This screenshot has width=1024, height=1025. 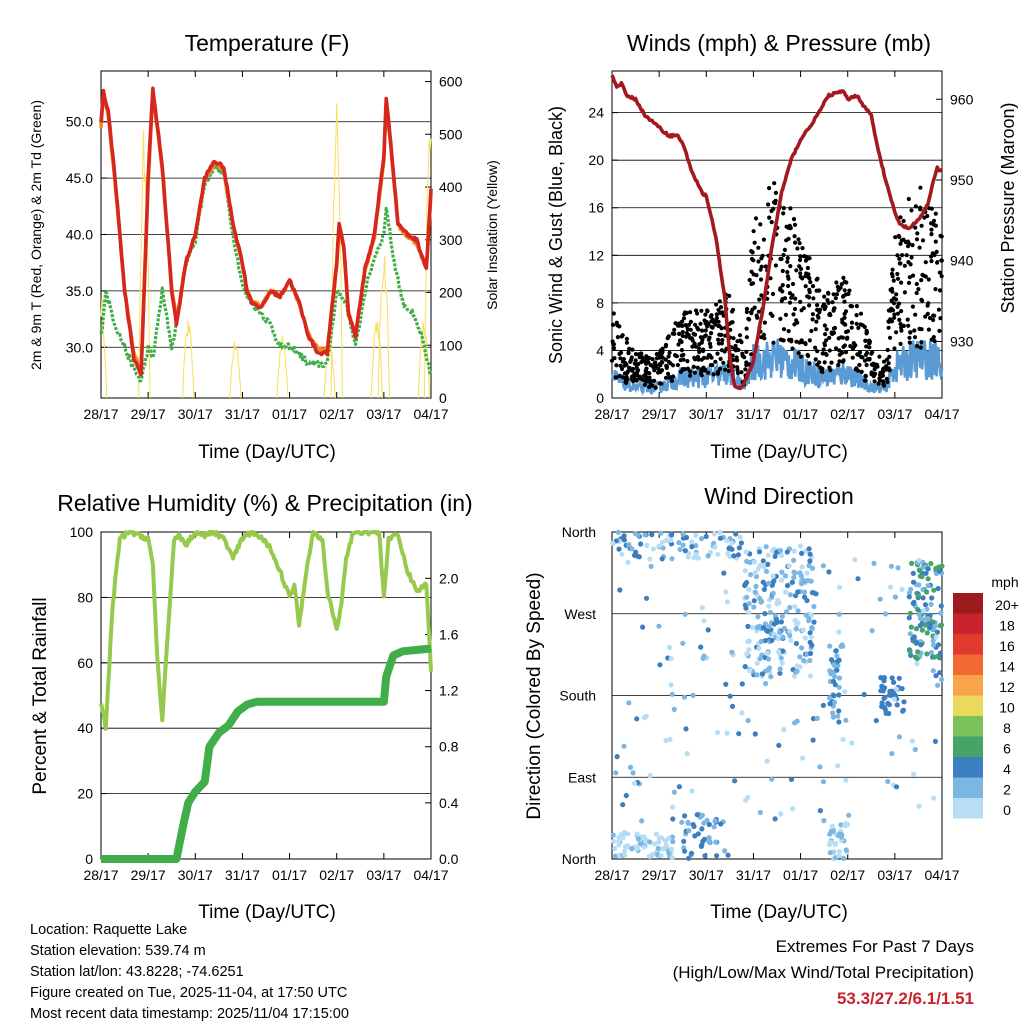 What do you see at coordinates (383, 875) in the screenshot?
I see `x-tick-label: 03/17` at bounding box center [383, 875].